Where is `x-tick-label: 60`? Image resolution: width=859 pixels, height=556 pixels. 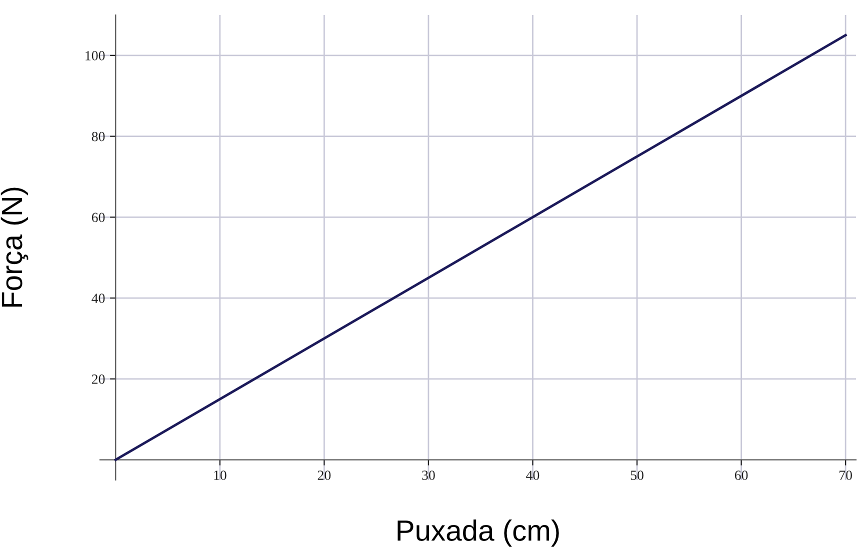
x-tick-label: 60 is located at coordinates (741, 475).